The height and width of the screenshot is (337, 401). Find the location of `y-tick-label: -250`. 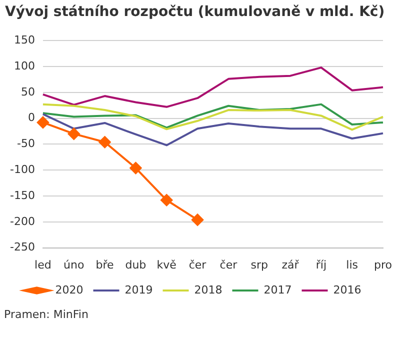

y-tick-label: -250 is located at coordinates (22, 247).